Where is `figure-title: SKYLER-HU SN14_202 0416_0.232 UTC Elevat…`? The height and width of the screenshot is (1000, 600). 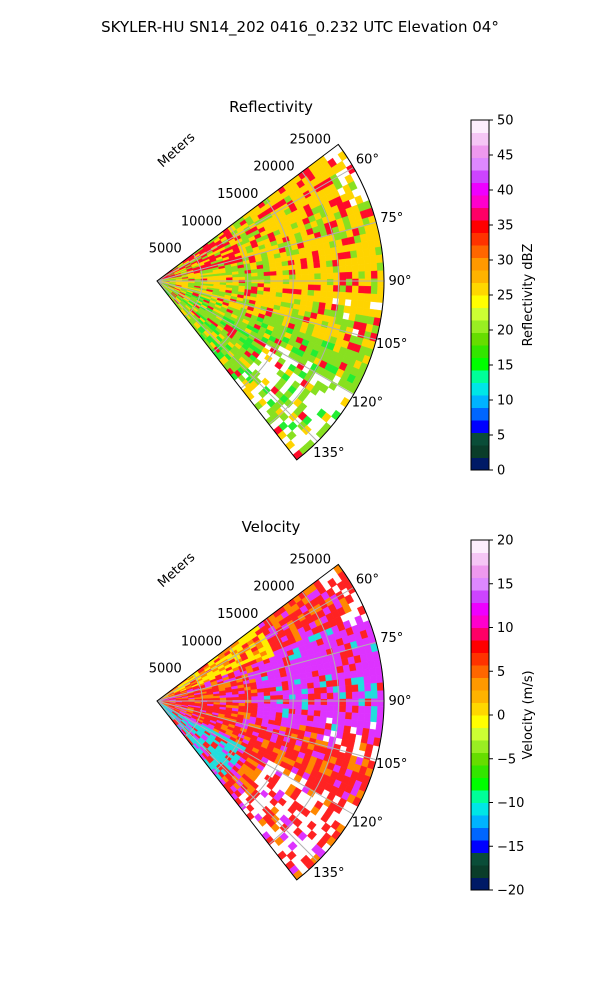
figure-title: SKYLER-HU SN14_202 0416_0.232 UTC Elevat… is located at coordinates (300, 27).